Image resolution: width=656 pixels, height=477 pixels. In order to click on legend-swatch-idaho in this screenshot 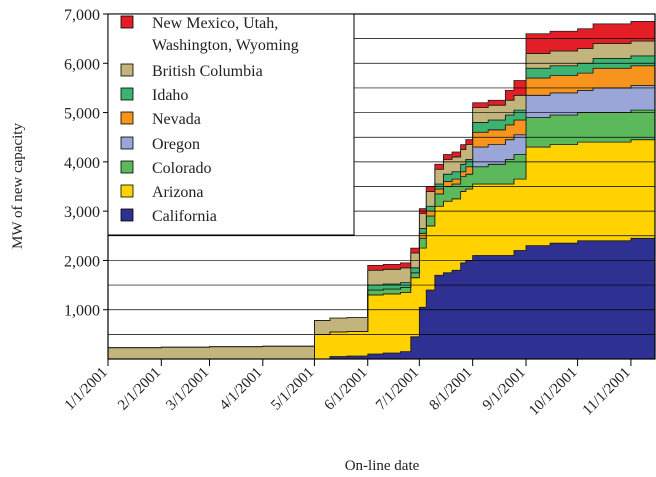, I will do `click(127, 94)`.